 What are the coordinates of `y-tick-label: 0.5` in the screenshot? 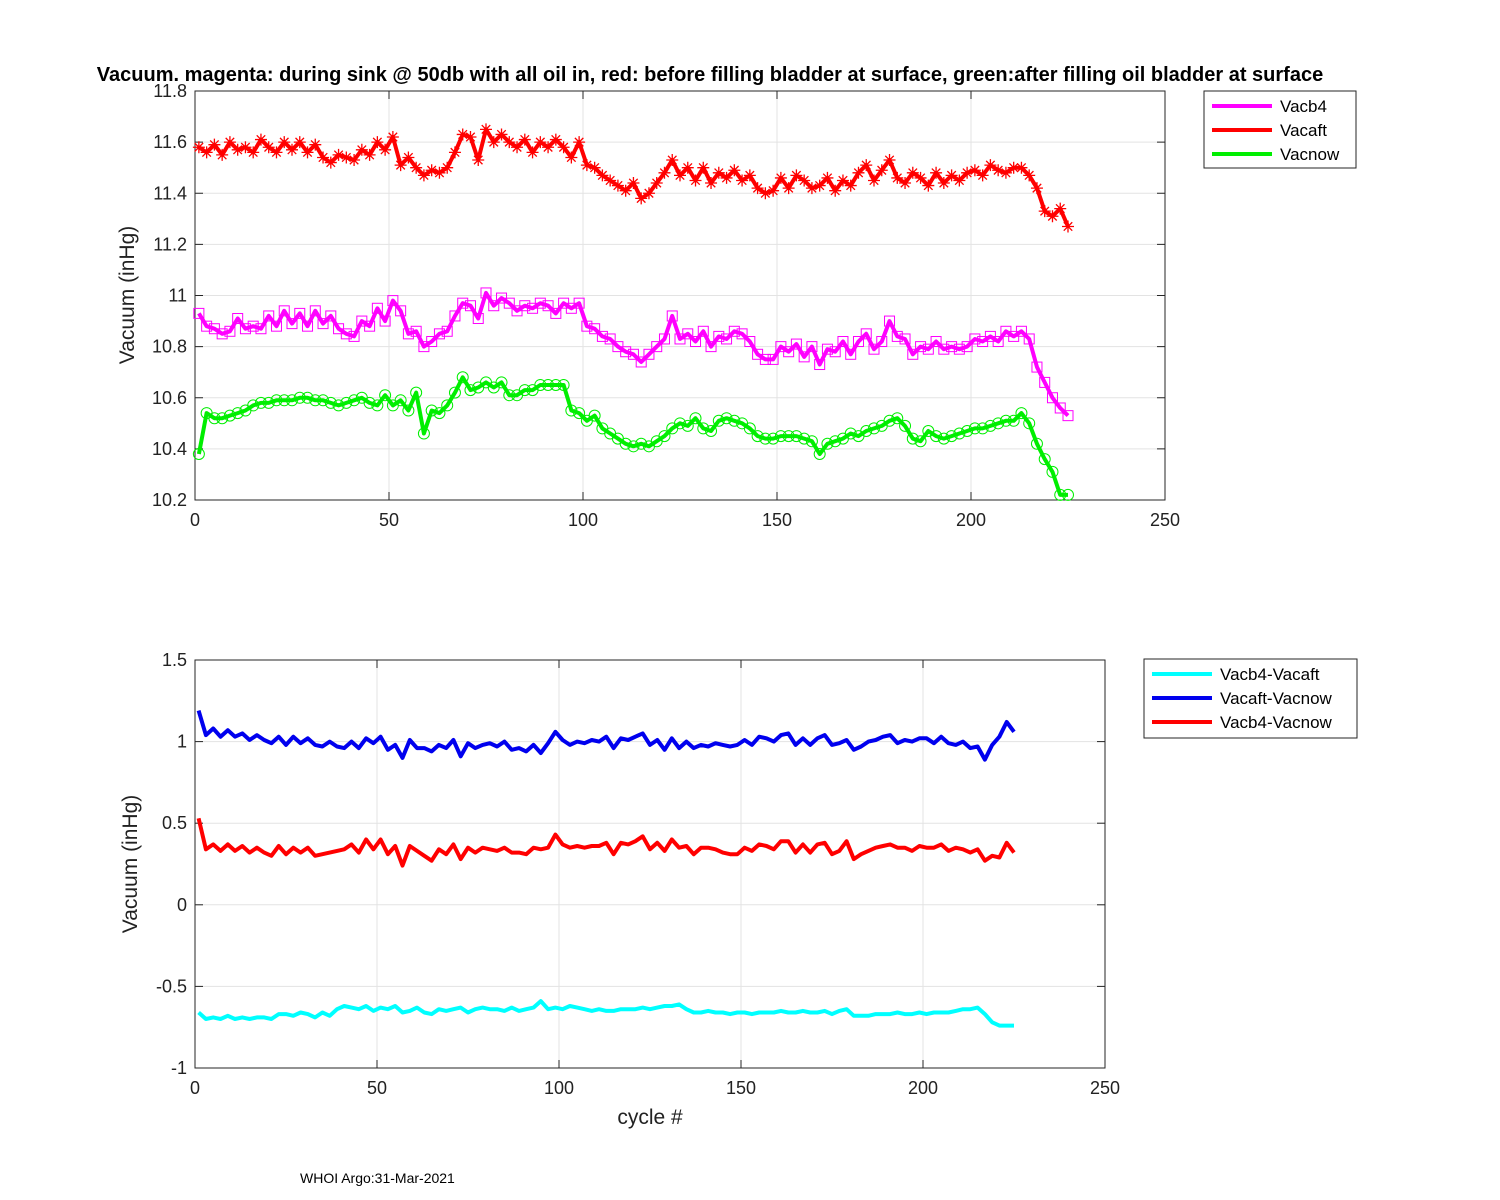 It's located at (174, 823).